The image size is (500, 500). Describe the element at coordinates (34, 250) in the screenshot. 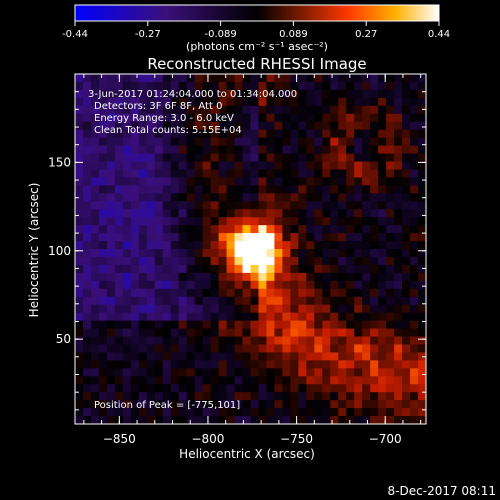

I see `y-axis-label: Heliocentric Y (arcsec)` at that location.